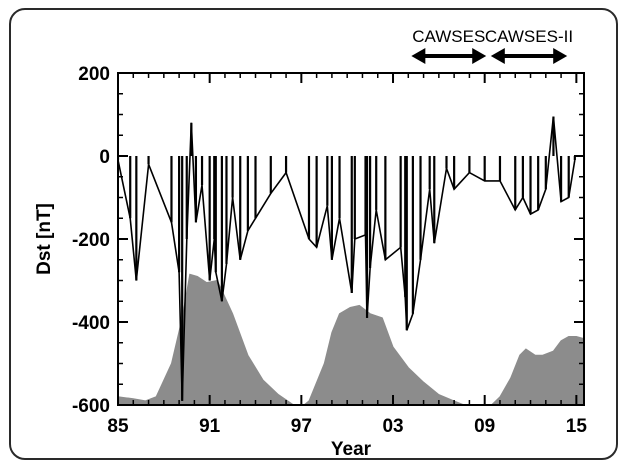 This screenshot has height=464, width=627. I want to click on x-tick-label: 85, so click(118, 426).